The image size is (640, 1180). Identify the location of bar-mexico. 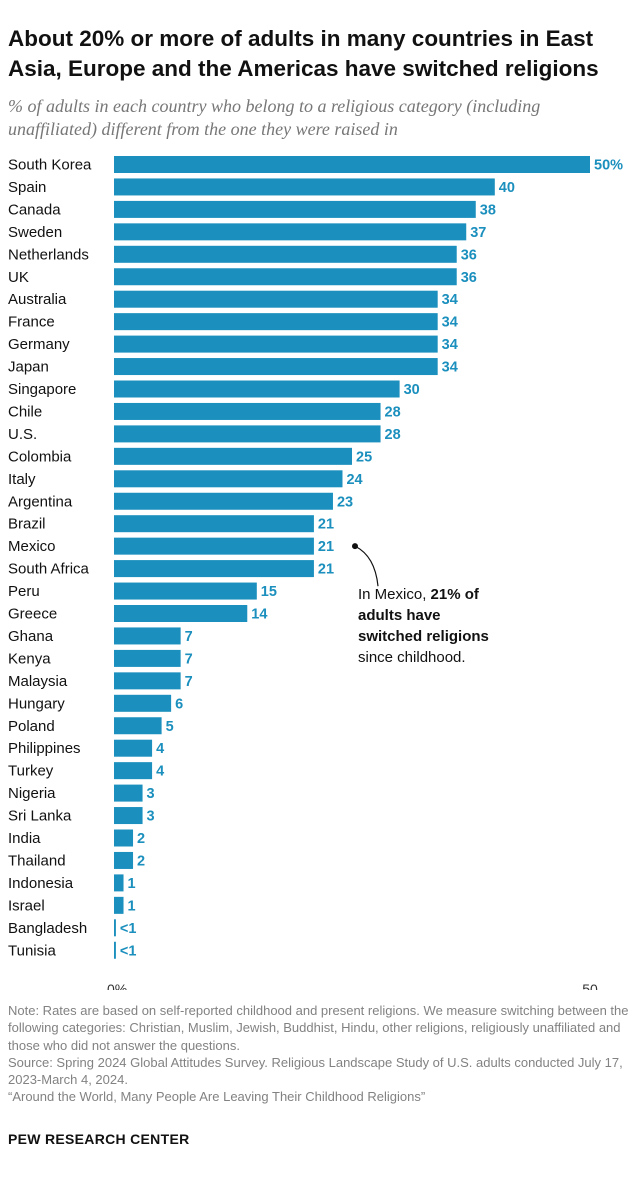
(214, 546).